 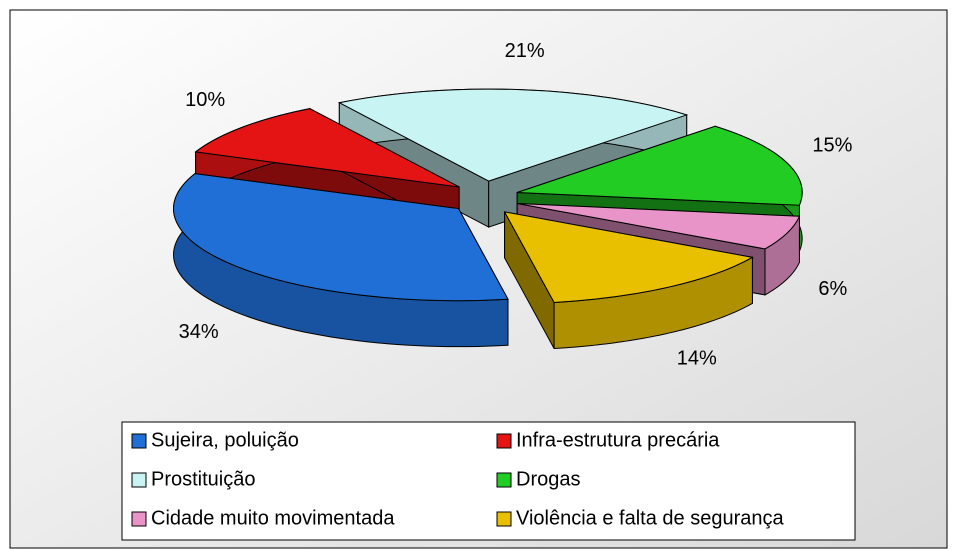 What do you see at coordinates (832, 145) in the screenshot?
I see `data-label: 15%` at bounding box center [832, 145].